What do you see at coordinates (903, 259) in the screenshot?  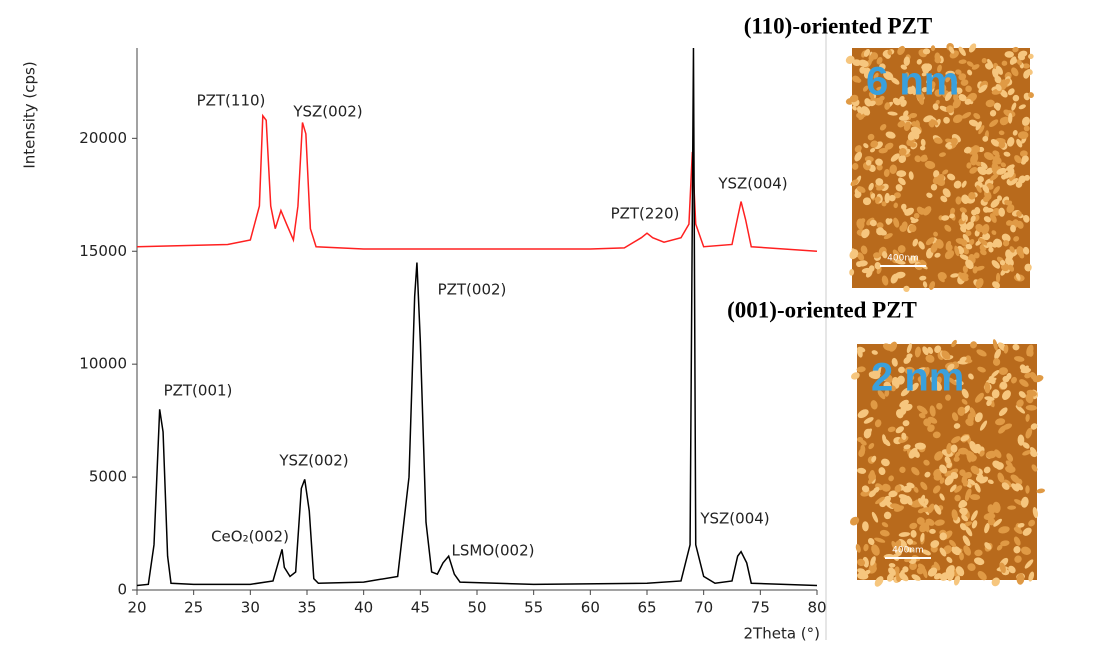 I see `scale-label: 400nm` at bounding box center [903, 259].